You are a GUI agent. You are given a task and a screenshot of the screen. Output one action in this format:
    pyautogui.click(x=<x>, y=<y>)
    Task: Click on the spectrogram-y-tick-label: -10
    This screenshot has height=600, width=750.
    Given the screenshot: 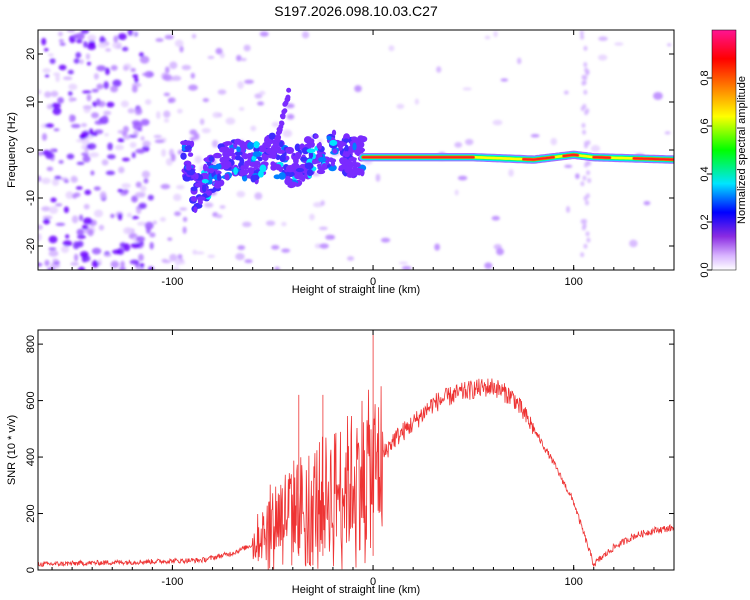 What is the action you would take?
    pyautogui.click(x=31, y=198)
    